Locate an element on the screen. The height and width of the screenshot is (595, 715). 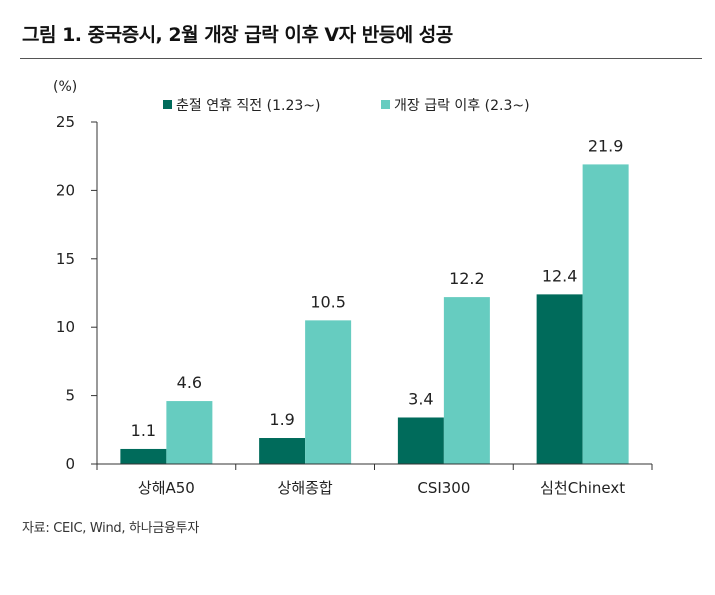
x-tick-label: 심천Chinext is located at coordinates (582, 488).